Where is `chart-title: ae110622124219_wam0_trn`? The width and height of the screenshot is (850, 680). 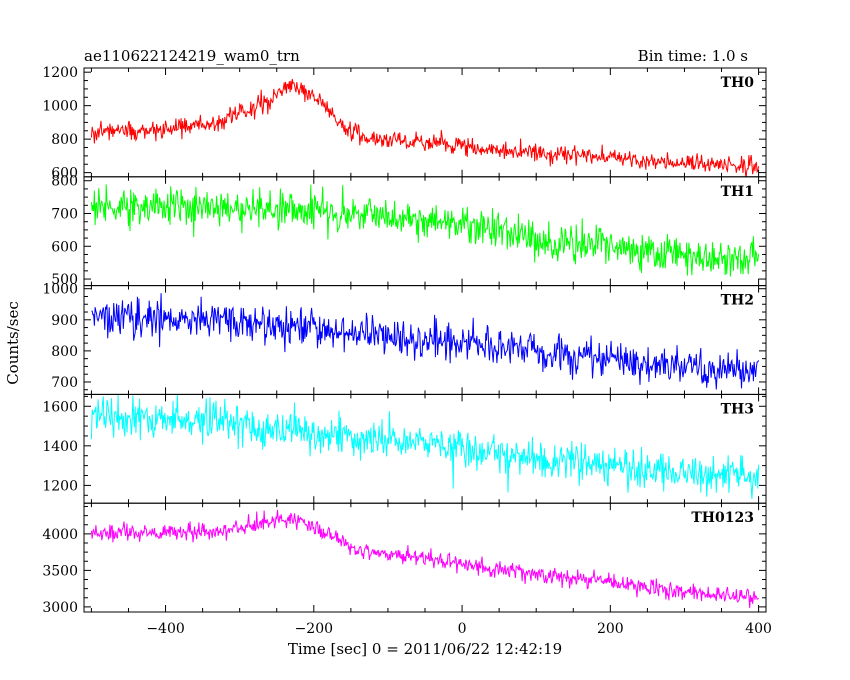 chart-title: ae110622124219_wam0_trn is located at coordinates (192, 56).